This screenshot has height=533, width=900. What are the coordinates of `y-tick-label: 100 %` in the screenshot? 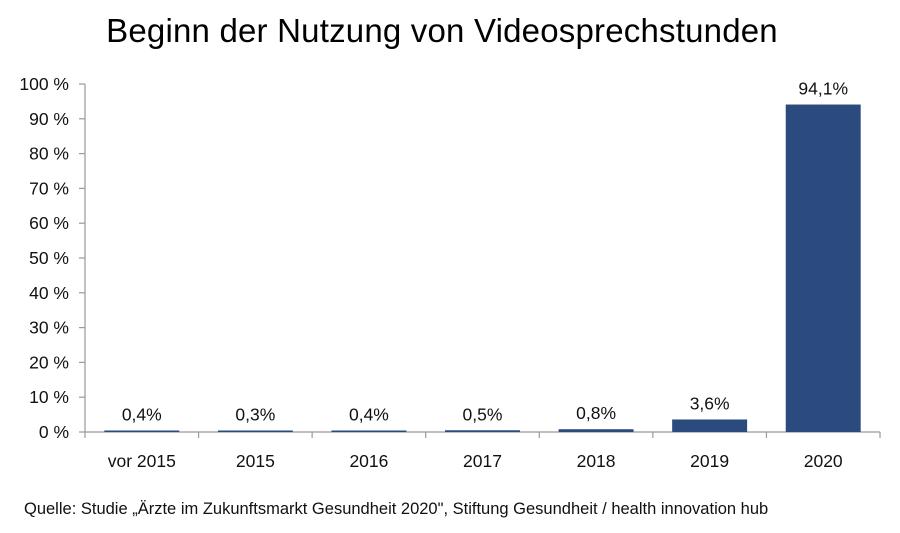 It's located at (44, 84).